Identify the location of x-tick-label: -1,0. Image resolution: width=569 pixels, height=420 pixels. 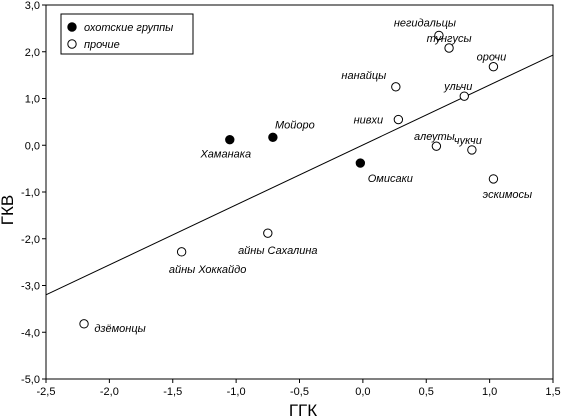
(236, 392).